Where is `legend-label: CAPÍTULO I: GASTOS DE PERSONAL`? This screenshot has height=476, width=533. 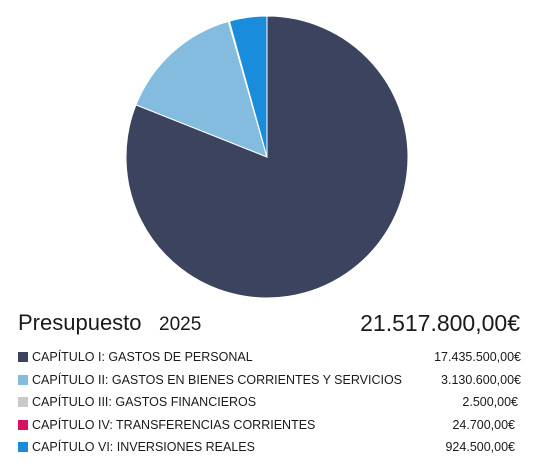
legend-label: CAPÍTULO I: GASTOS DE PERSONAL is located at coordinates (142, 357).